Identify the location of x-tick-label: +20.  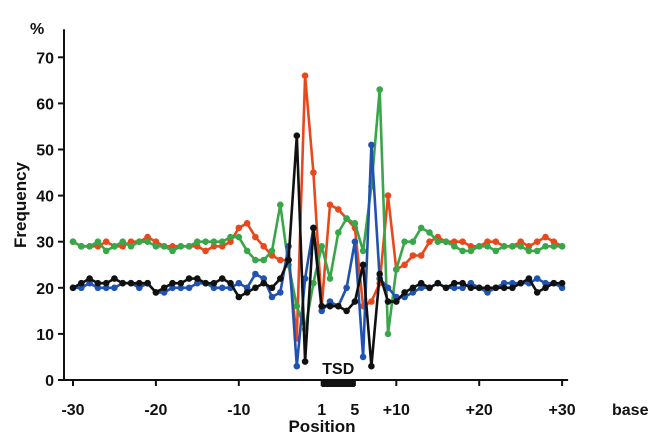
(479, 410).